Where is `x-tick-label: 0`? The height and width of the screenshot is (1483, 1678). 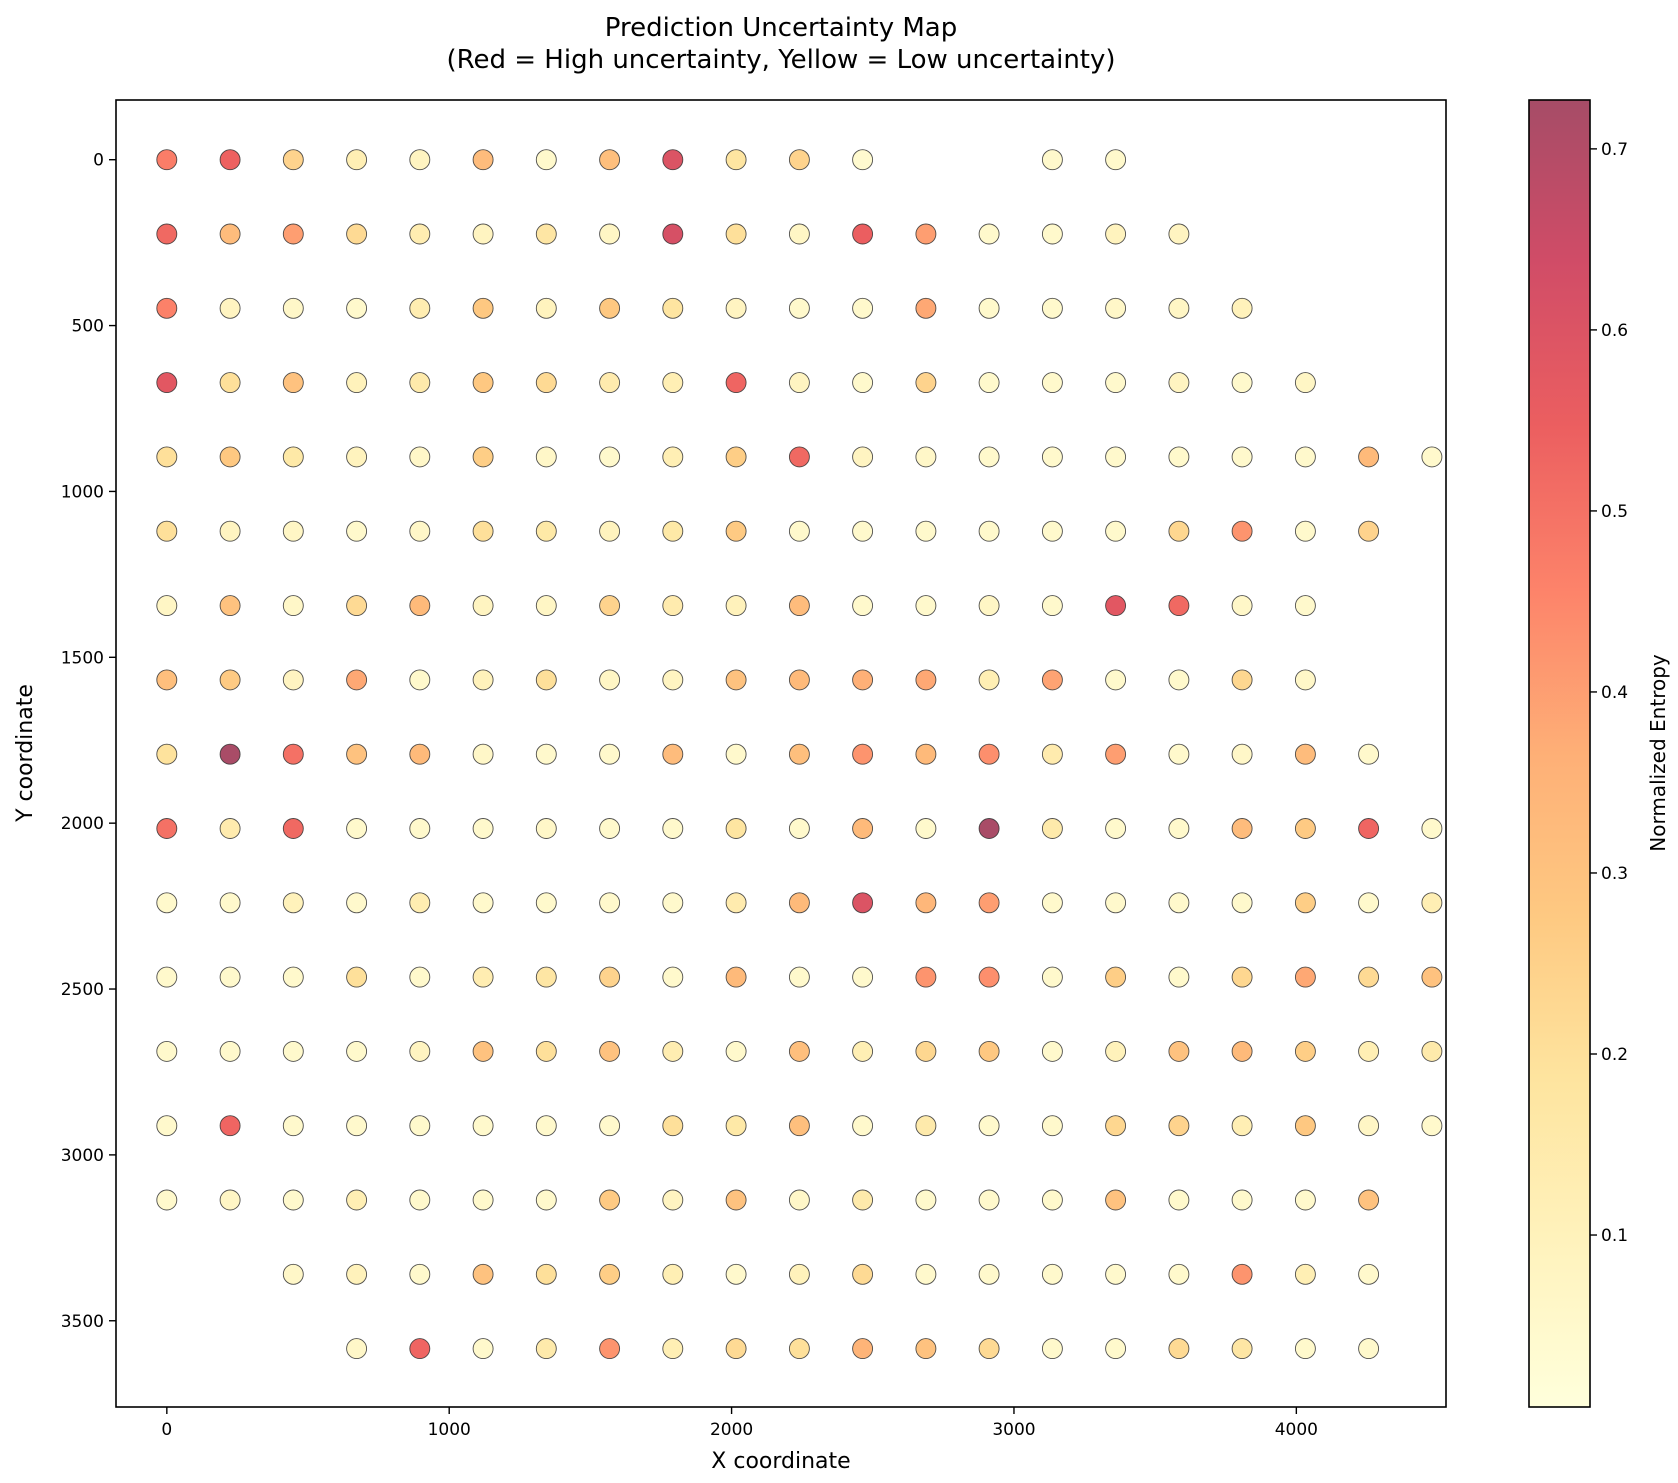
x-tick-label: 0 is located at coordinates (166, 1430).